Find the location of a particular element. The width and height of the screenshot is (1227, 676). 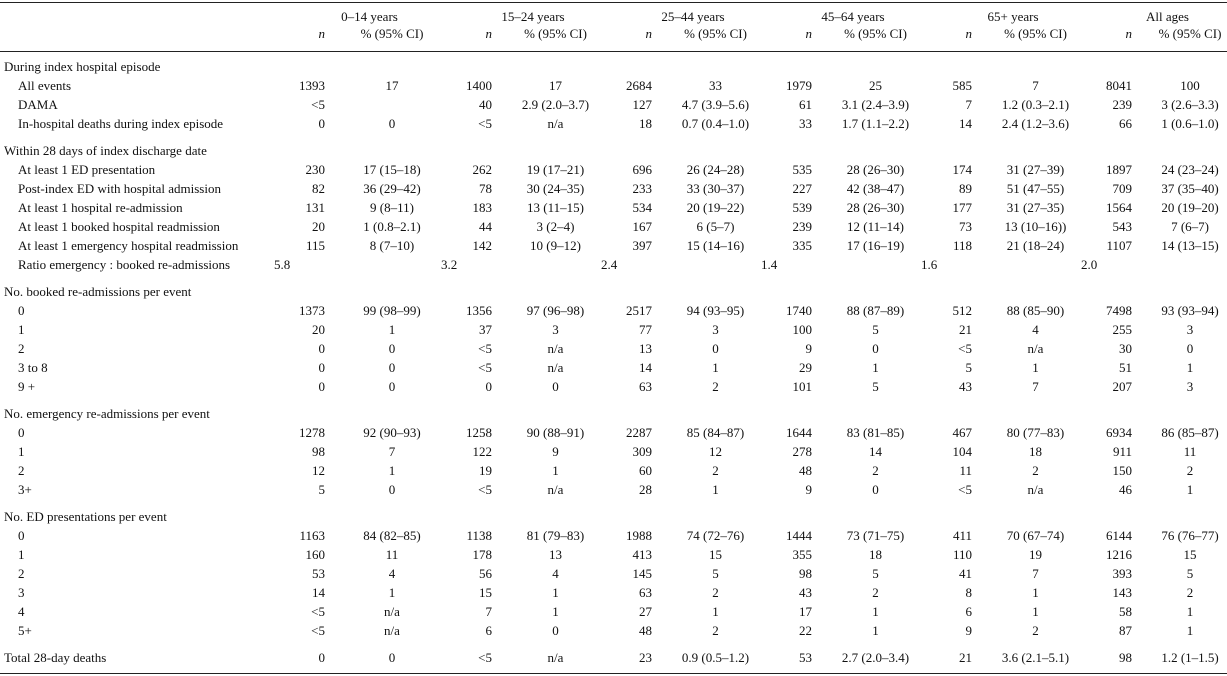

row-label: All events is located at coordinates (45, 85).